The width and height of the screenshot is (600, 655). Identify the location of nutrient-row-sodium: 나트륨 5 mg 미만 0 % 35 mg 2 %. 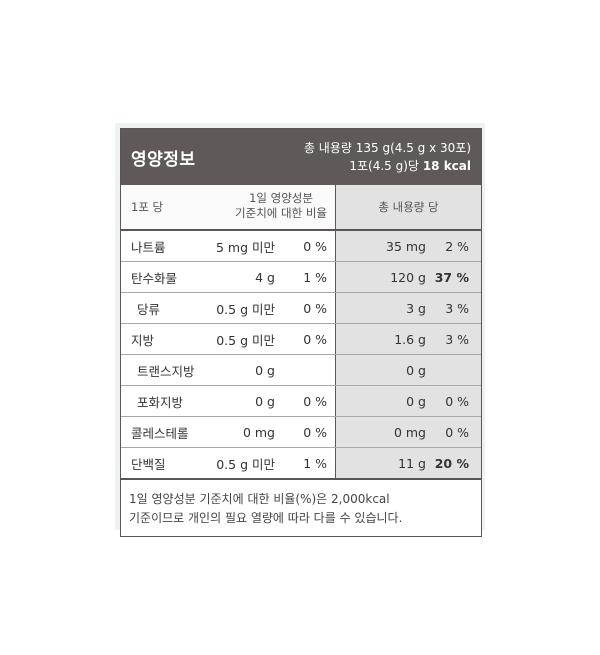
(301, 246).